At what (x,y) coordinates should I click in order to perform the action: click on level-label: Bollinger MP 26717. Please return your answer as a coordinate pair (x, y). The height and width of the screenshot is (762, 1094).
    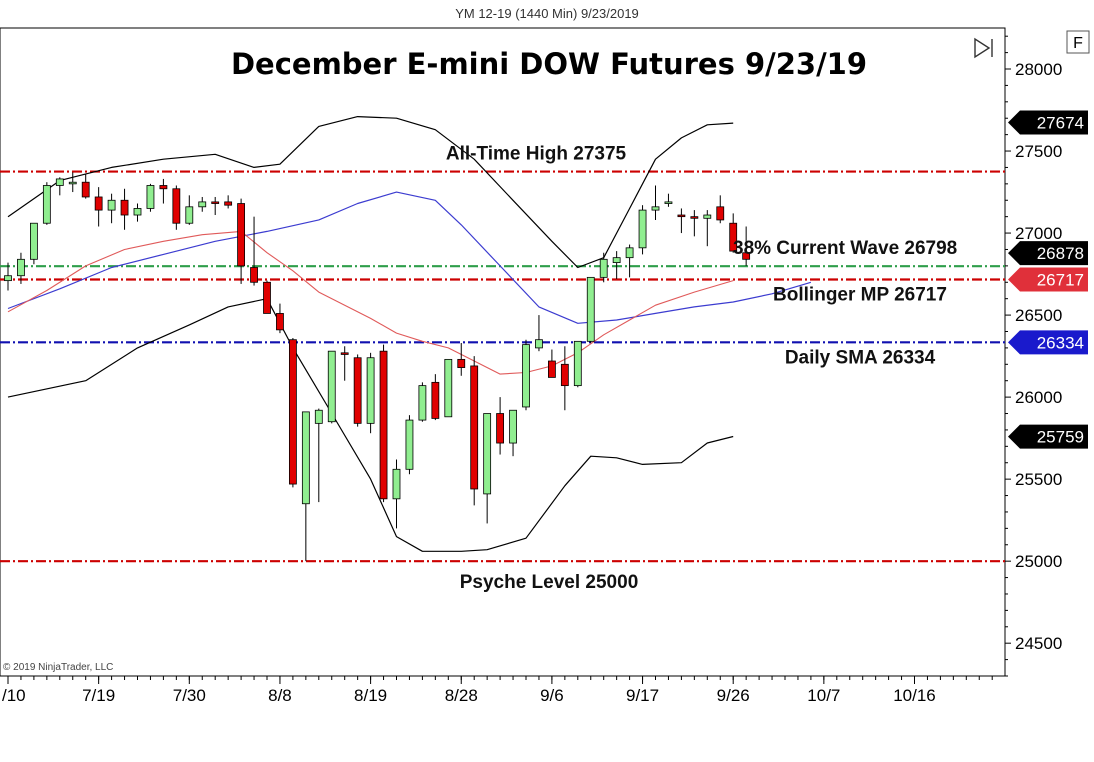
    Looking at the image, I should click on (860, 294).